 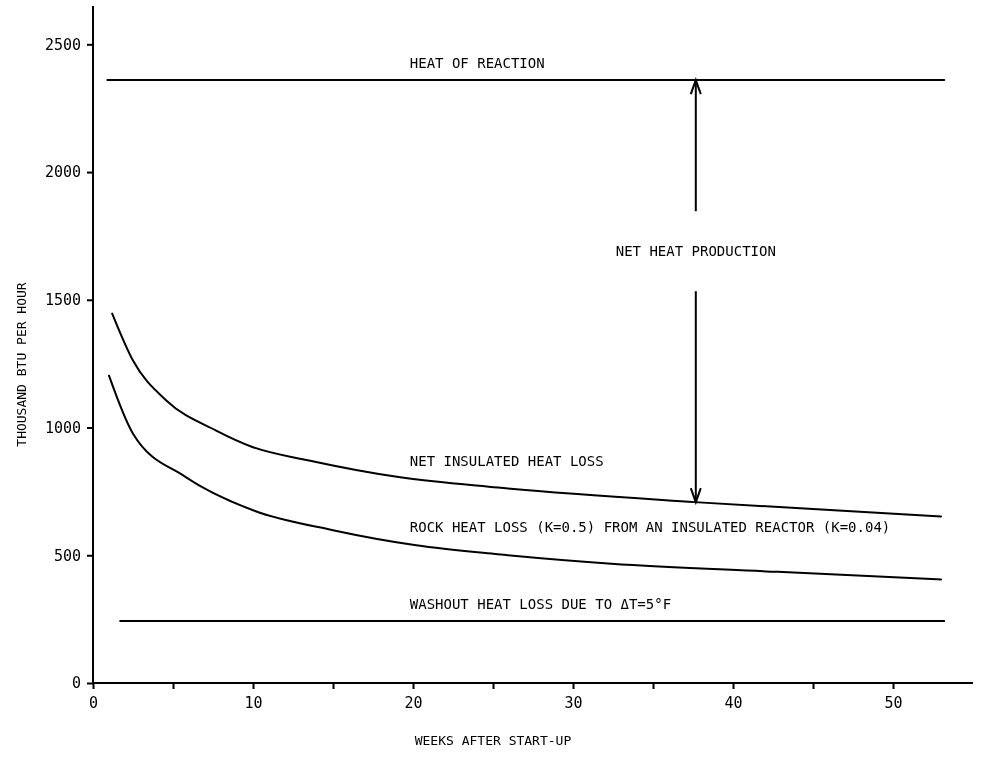 What do you see at coordinates (893, 702) in the screenshot?
I see `x-tick-label: 50` at bounding box center [893, 702].